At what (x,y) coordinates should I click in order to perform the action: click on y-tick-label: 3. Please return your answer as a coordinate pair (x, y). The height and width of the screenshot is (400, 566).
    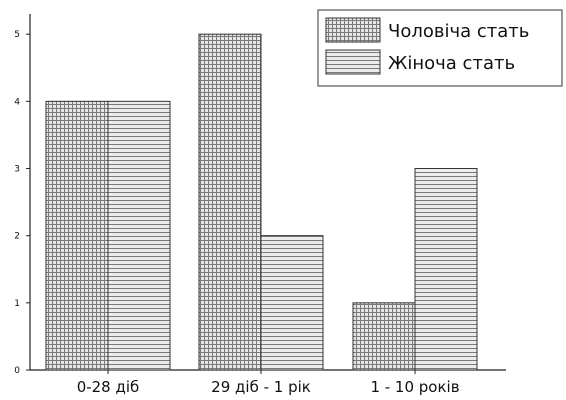
    Looking at the image, I should click on (17, 169).